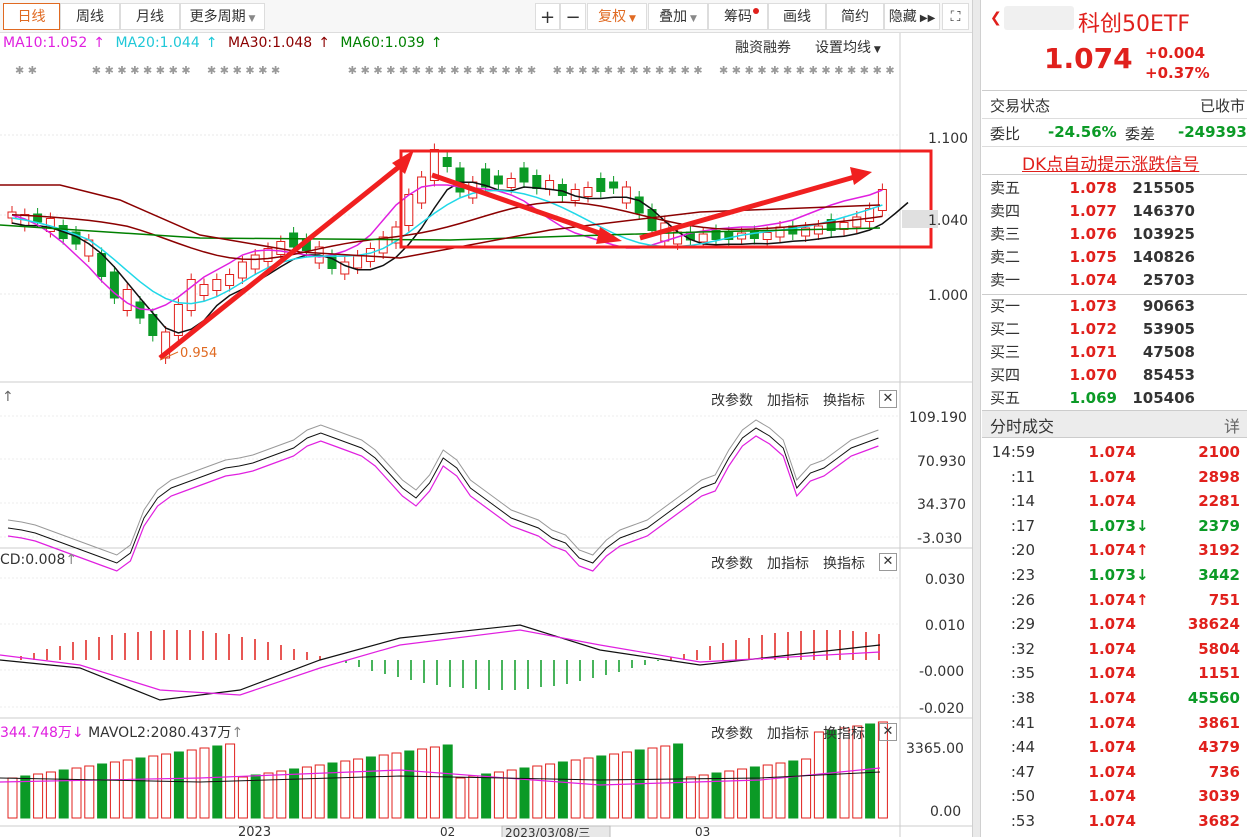 Image resolution: width=1247 pixels, height=837 pixels. What do you see at coordinates (1232, 426) in the screenshot?
I see `ticks-detail-link: 详` at bounding box center [1232, 426].